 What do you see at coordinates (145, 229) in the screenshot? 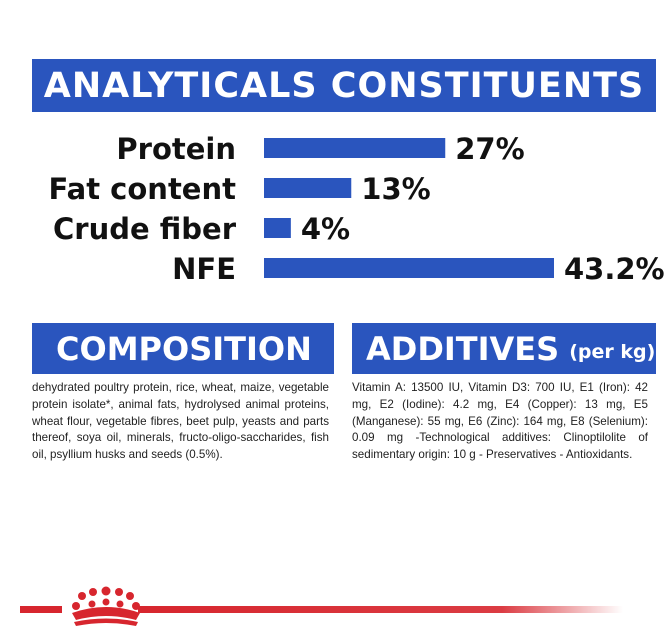
I see `category-label-crude-fiber: Crude fiber` at bounding box center [145, 229].